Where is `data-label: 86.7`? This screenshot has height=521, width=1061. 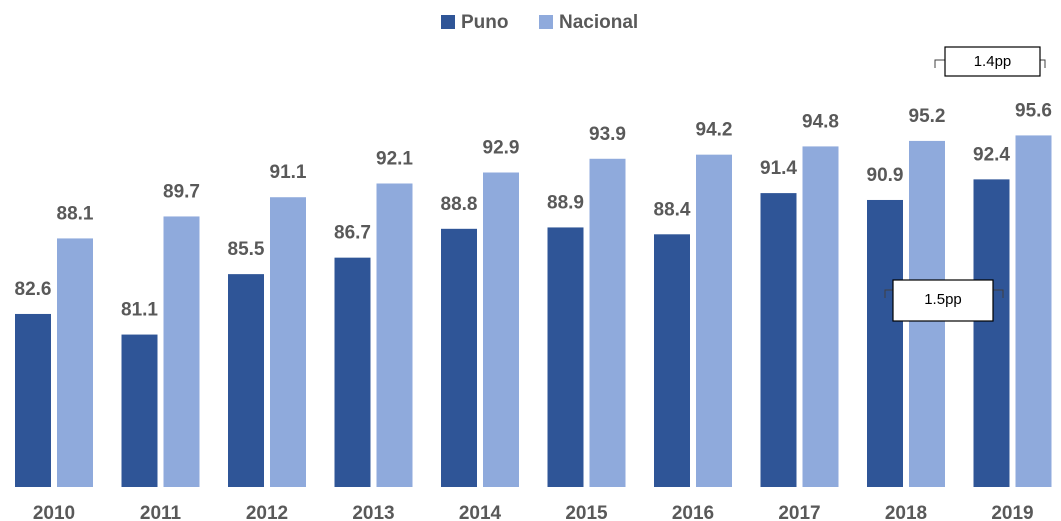 data-label: 86.7 is located at coordinates (352, 233).